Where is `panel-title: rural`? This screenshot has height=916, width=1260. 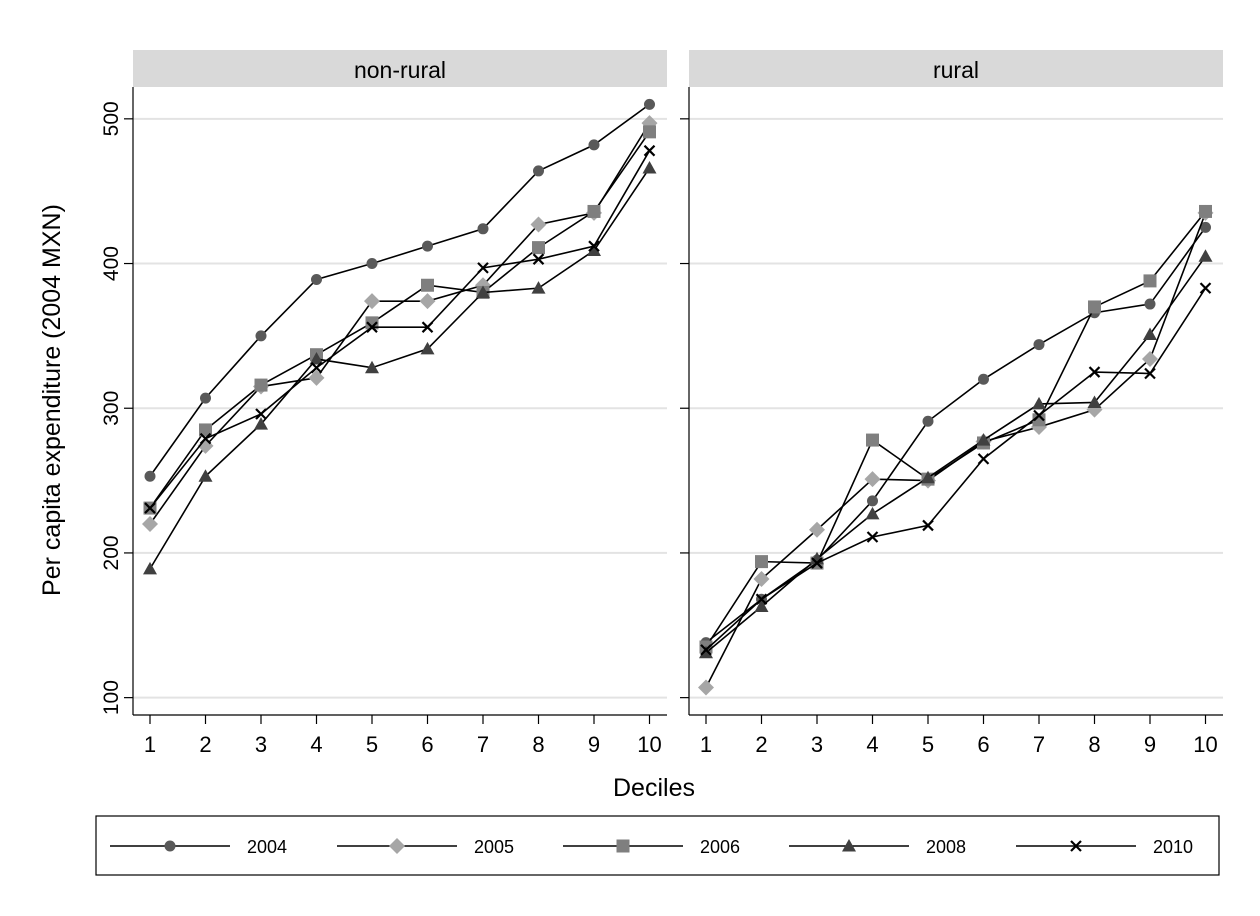 panel-title: rural is located at coordinates (956, 70).